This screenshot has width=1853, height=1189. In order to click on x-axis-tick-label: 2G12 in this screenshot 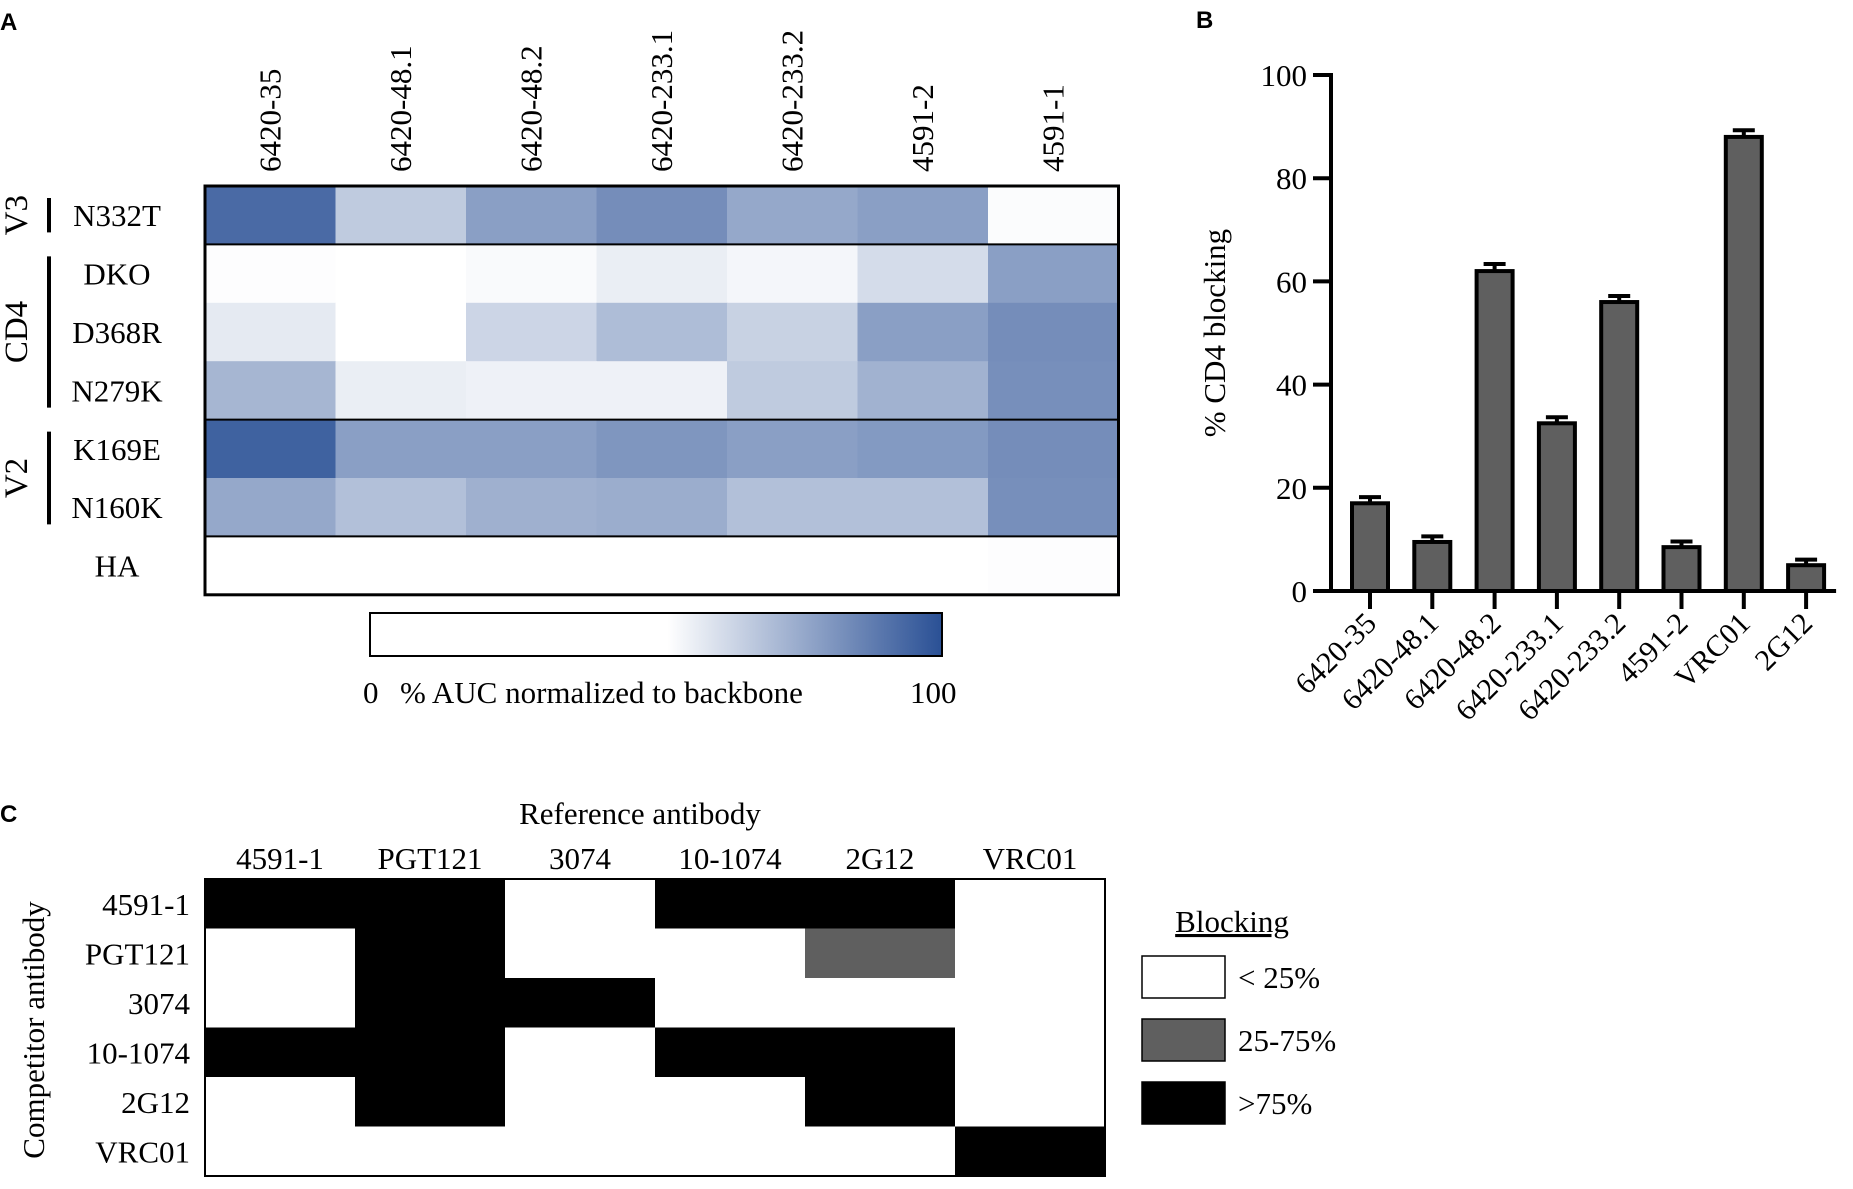, I will do `click(1784, 642)`.